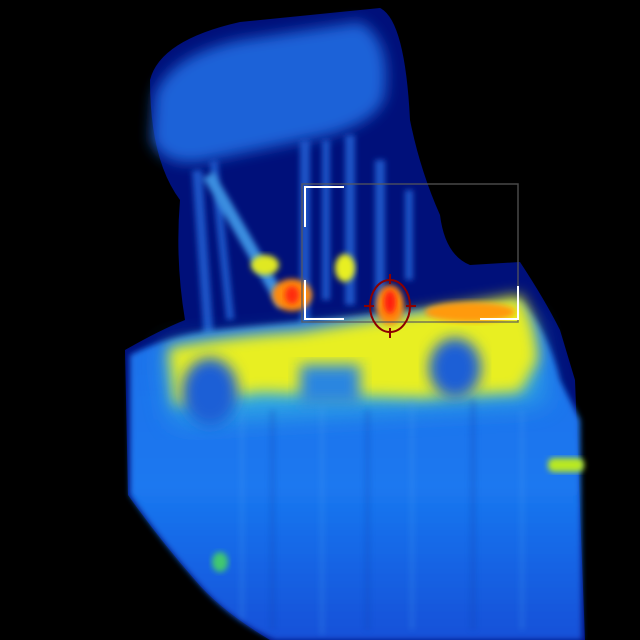  I want to click on left-wheel, so click(210, 392).